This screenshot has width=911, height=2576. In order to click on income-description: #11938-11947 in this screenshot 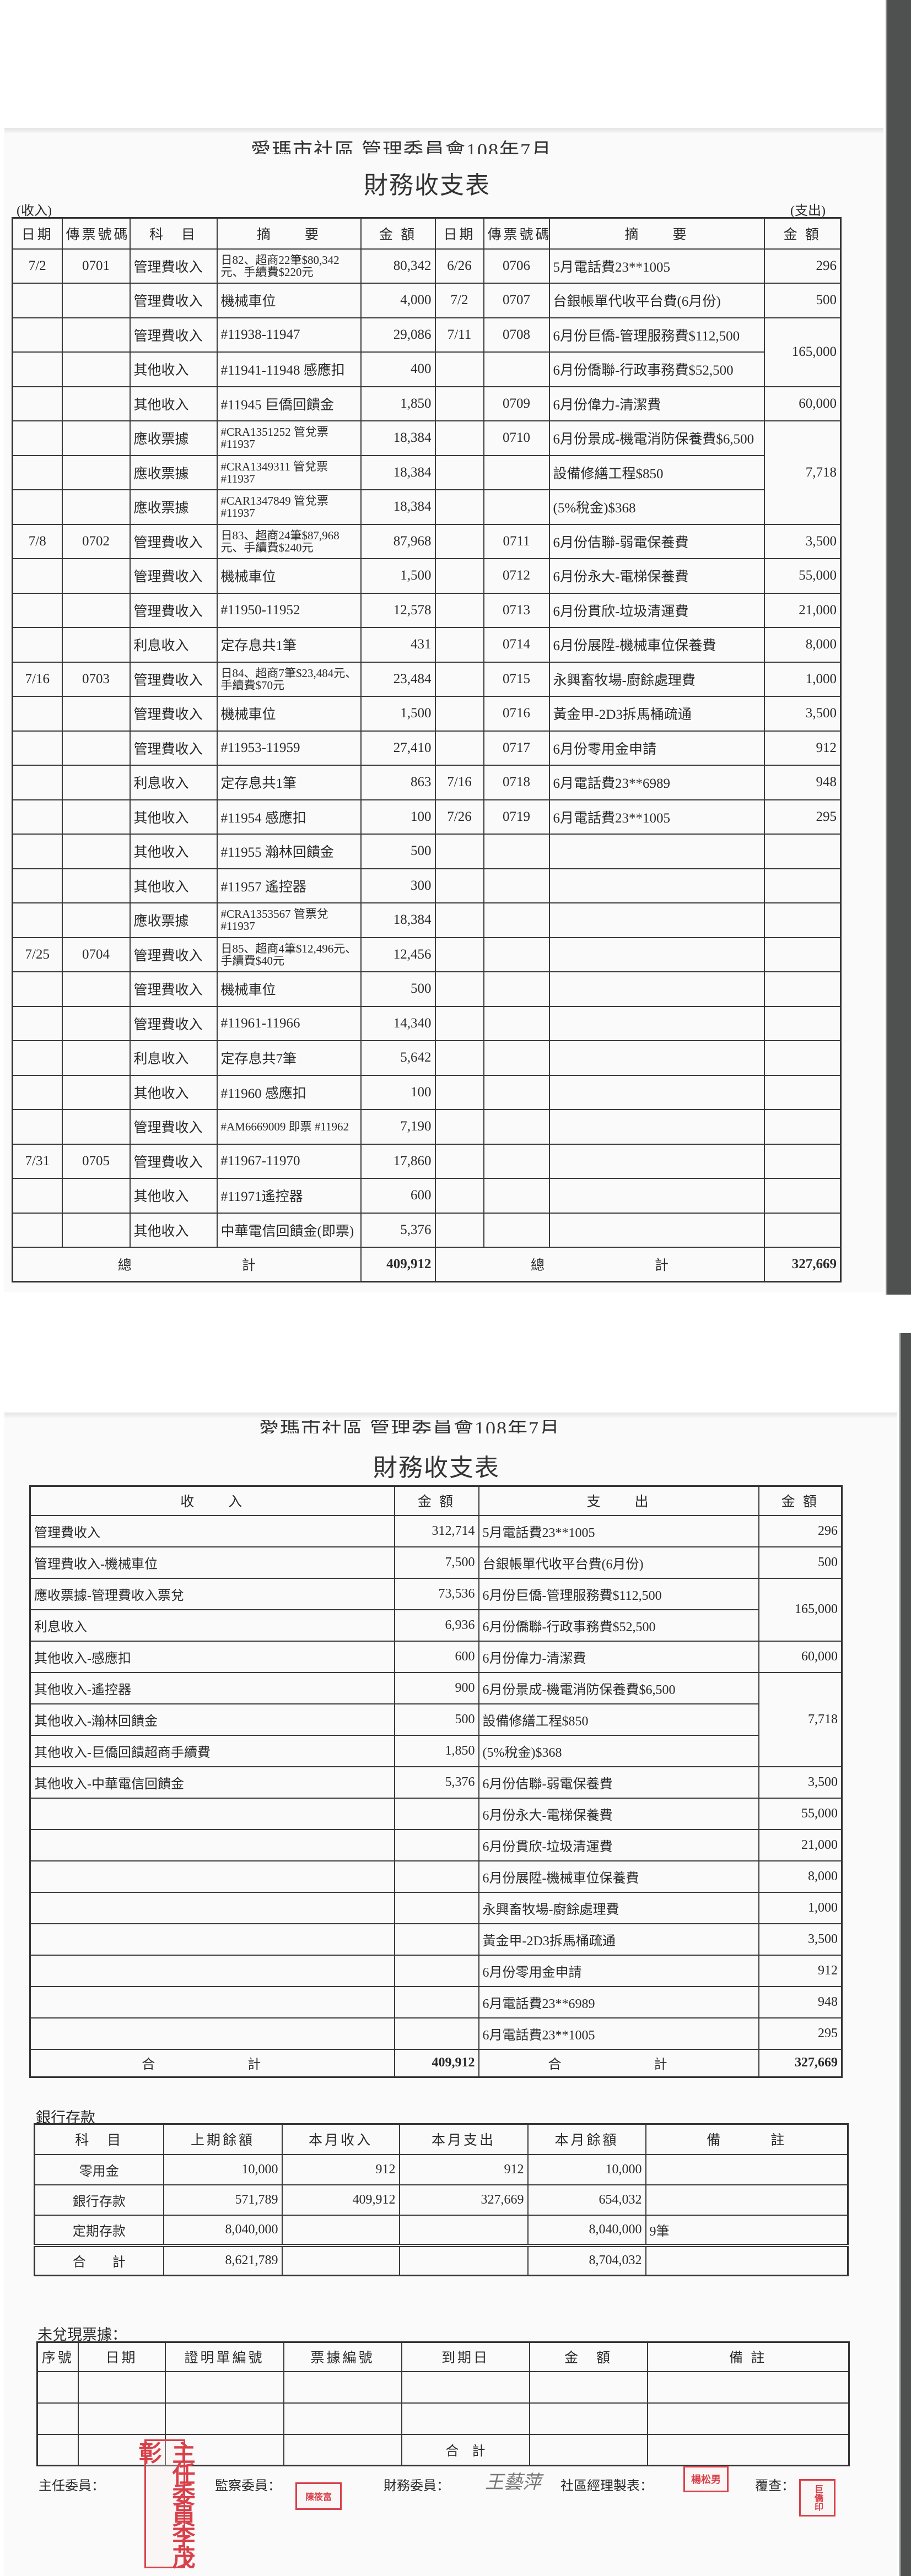, I will do `click(289, 335)`.